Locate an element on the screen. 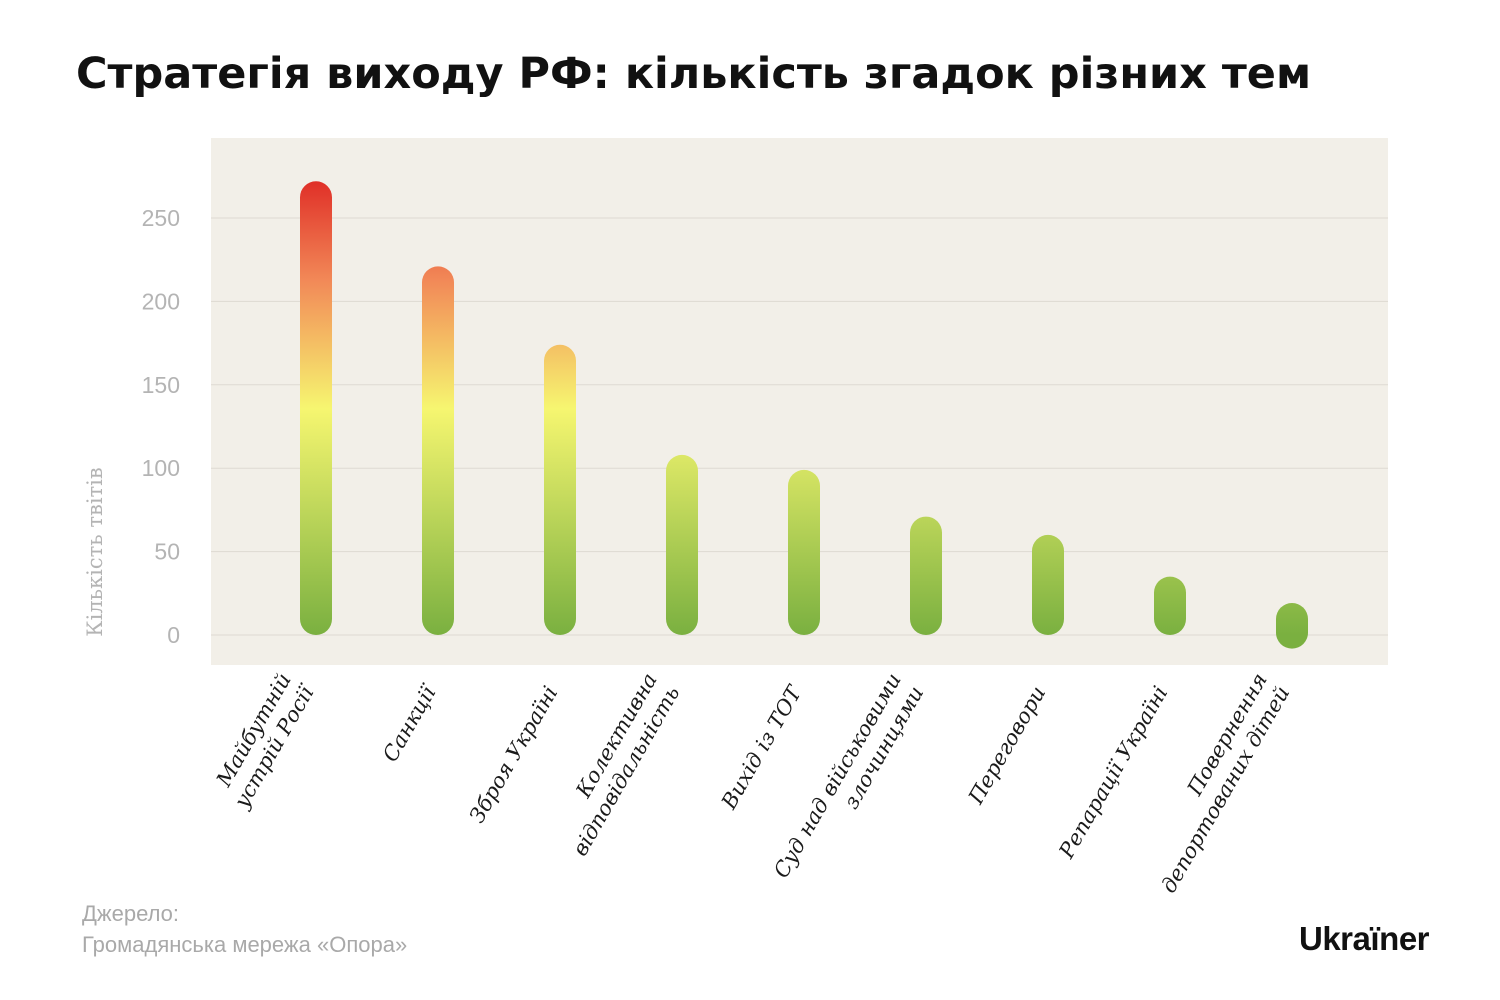 The width and height of the screenshot is (1500, 1000). x-tick-label-line: Переговори is located at coordinates (1006, 745).